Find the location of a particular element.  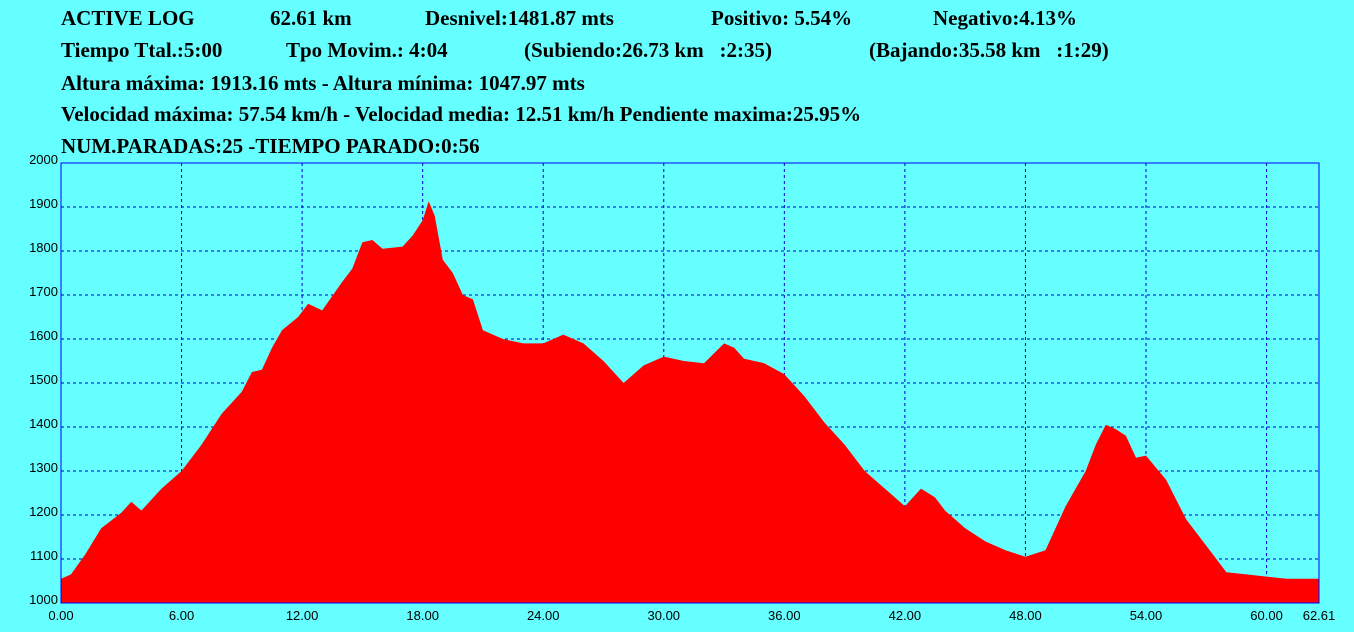

y-tick-label: 1900 is located at coordinates (43, 203).